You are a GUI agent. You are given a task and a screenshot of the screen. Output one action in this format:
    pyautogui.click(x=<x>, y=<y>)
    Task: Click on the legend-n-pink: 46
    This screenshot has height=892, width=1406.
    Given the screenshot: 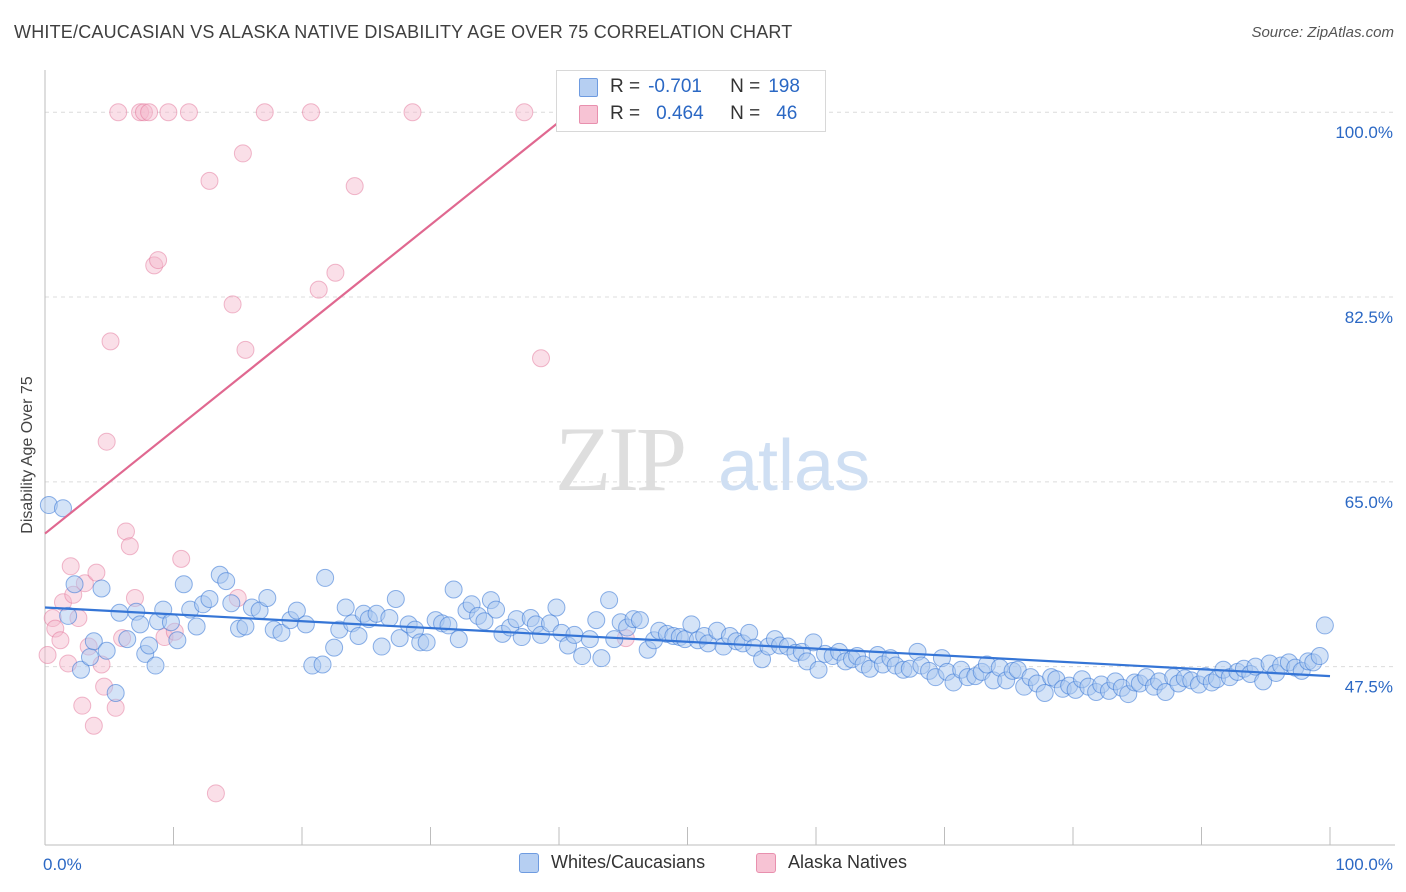 What is the action you would take?
    pyautogui.click(x=787, y=113)
    